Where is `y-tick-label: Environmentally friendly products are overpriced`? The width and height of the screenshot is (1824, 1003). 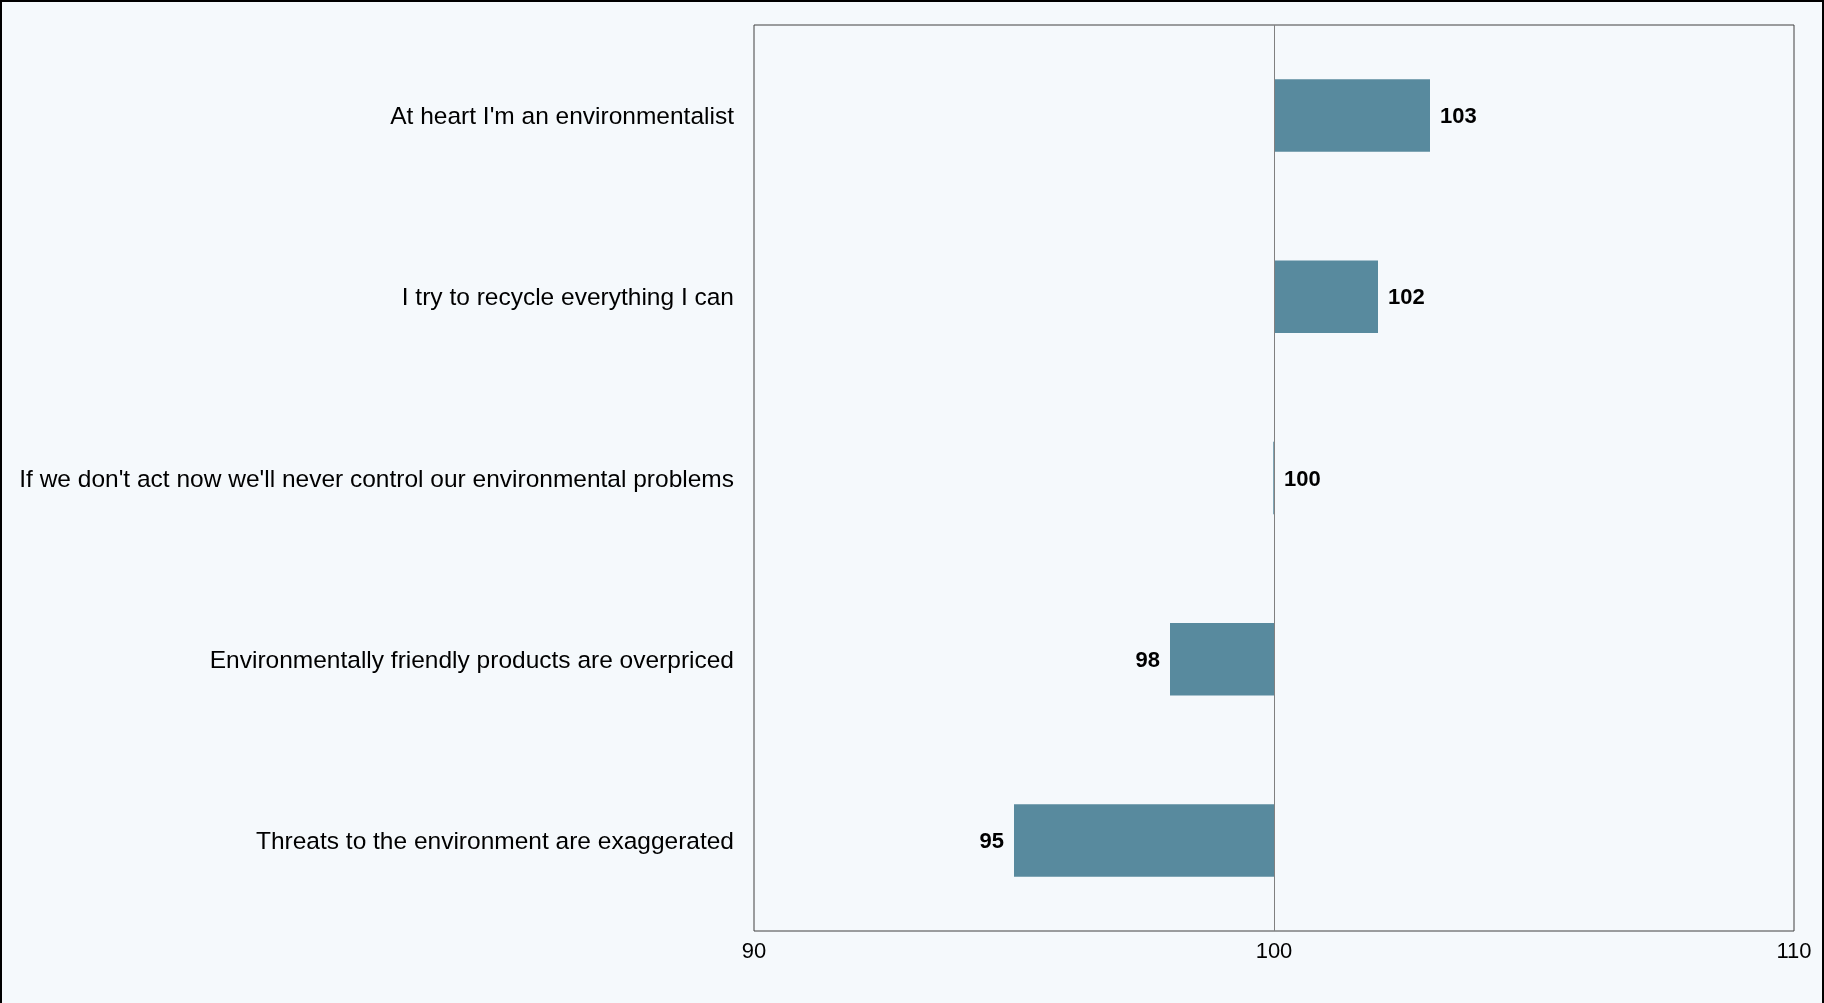
y-tick-label: Environmentally friendly products are overpriced is located at coordinates (471, 659).